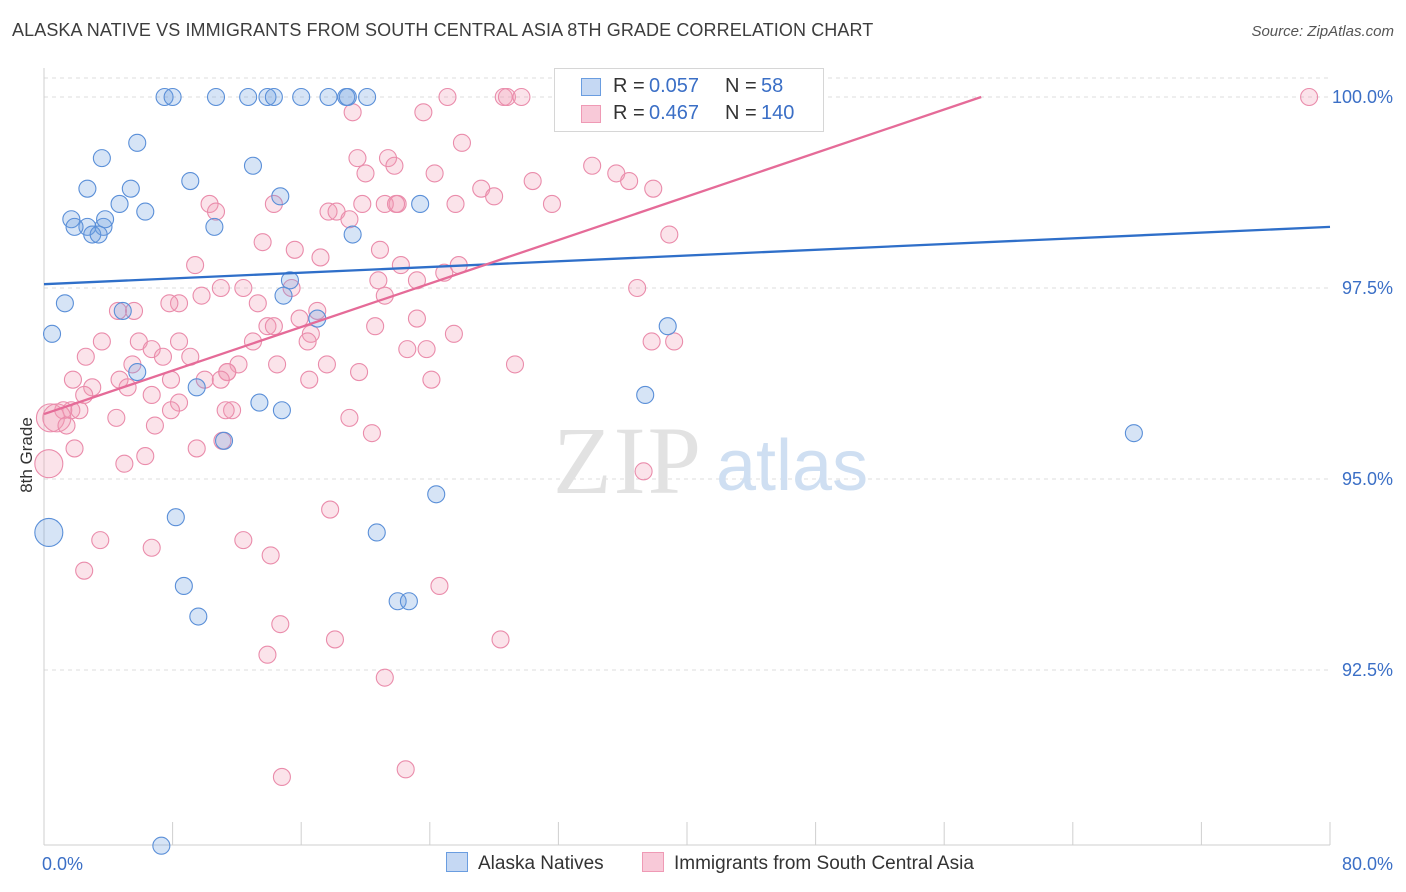  I want to click on watermark-atlas: atlas, so click(792, 466).